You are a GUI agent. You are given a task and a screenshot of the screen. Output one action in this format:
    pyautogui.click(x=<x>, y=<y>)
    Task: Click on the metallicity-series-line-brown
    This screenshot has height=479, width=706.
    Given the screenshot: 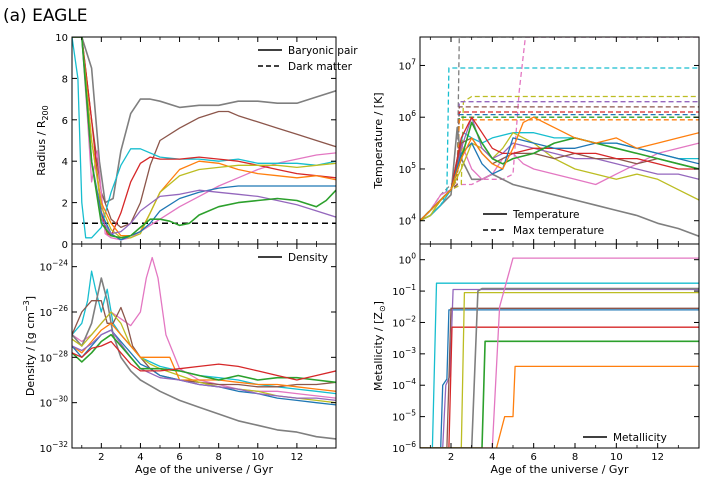 What is the action you would take?
    pyautogui.click(x=559, y=377)
    